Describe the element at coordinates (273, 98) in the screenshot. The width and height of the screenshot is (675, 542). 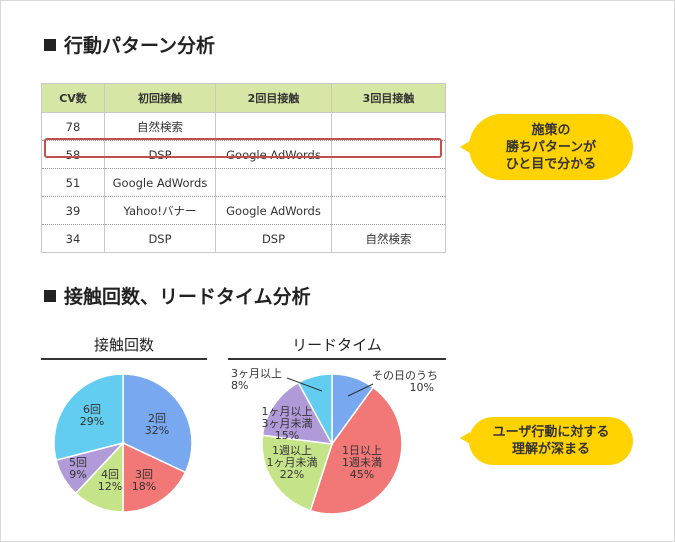
I see `table-header-cell: 2回目接触` at that location.